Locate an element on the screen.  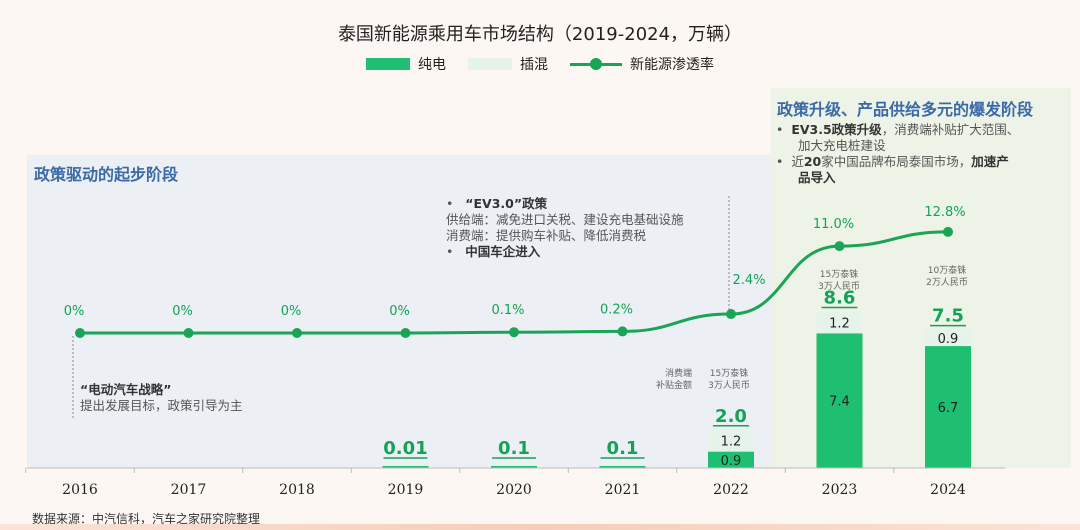
rate-label-2016: 0% is located at coordinates (74, 311).